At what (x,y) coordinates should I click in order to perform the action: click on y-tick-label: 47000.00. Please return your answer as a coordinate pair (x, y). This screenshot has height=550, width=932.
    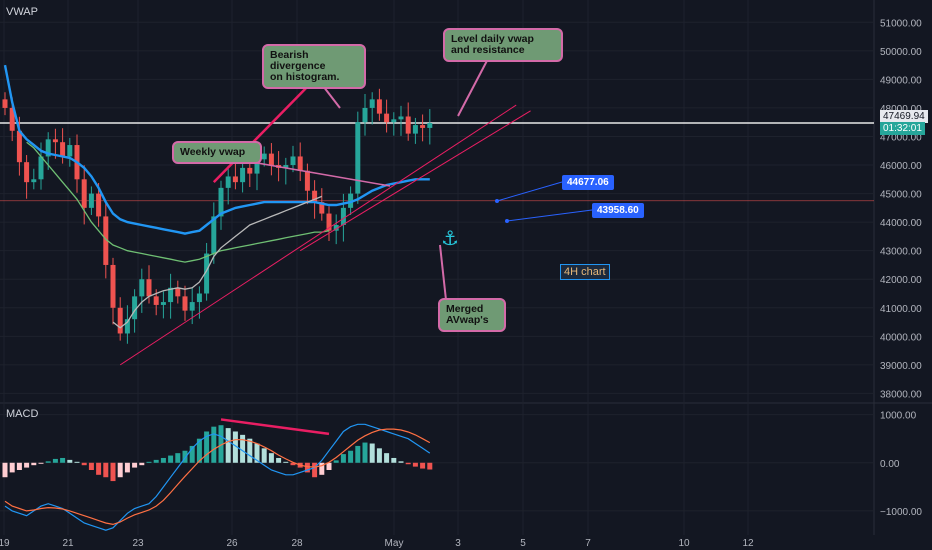
    Looking at the image, I should click on (901, 137).